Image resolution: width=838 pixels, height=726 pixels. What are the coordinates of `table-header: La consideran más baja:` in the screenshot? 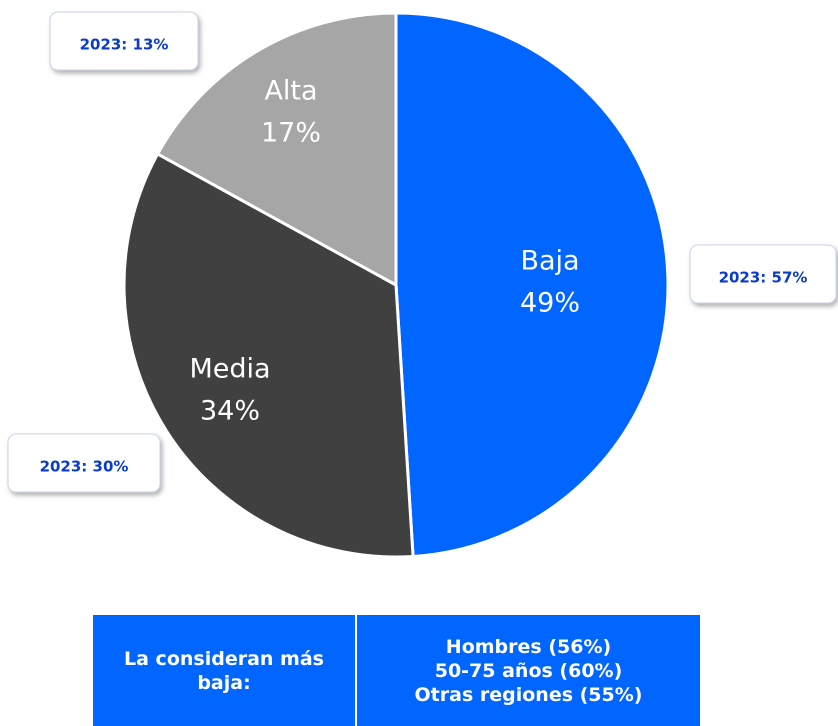 It's located at (225, 670).